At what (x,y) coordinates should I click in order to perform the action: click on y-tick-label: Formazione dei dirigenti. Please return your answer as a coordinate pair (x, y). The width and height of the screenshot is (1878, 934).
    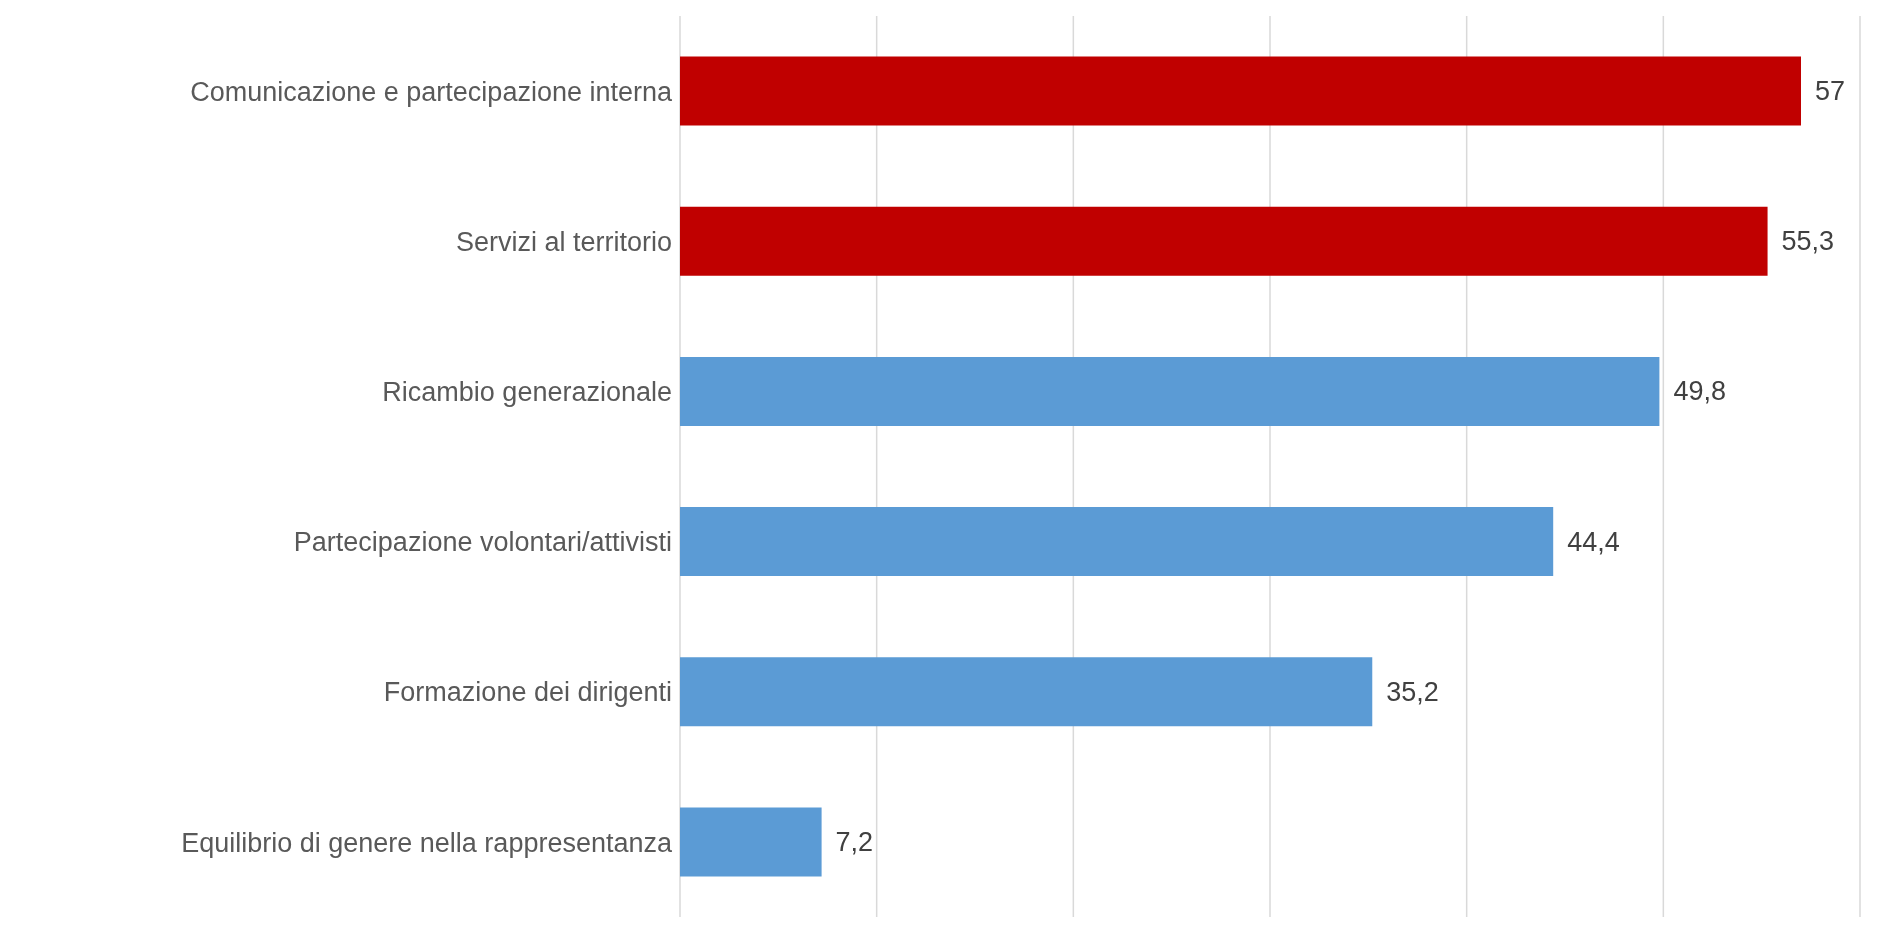
    Looking at the image, I should click on (527, 692).